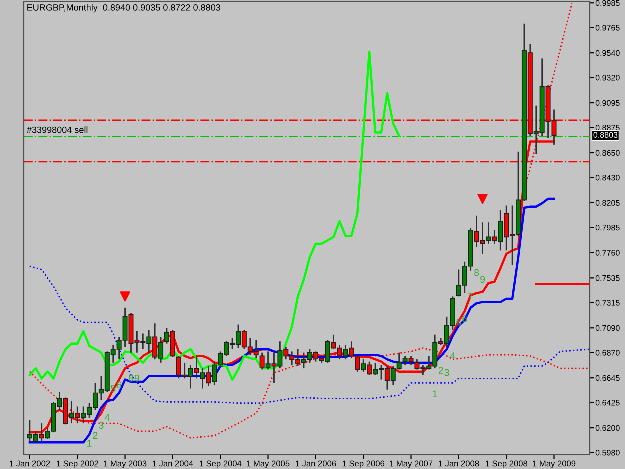  Describe the element at coordinates (507, 464) in the screenshot. I see `x-tick-label: 1 Sep 2008` at that location.